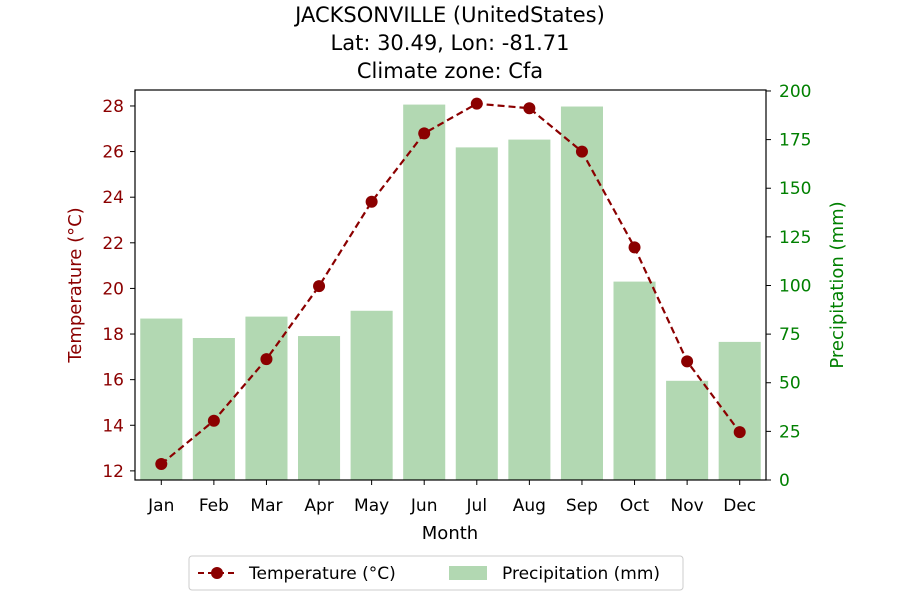 The image size is (900, 600). I want to click on x-tick-label: Aug, so click(529, 506).